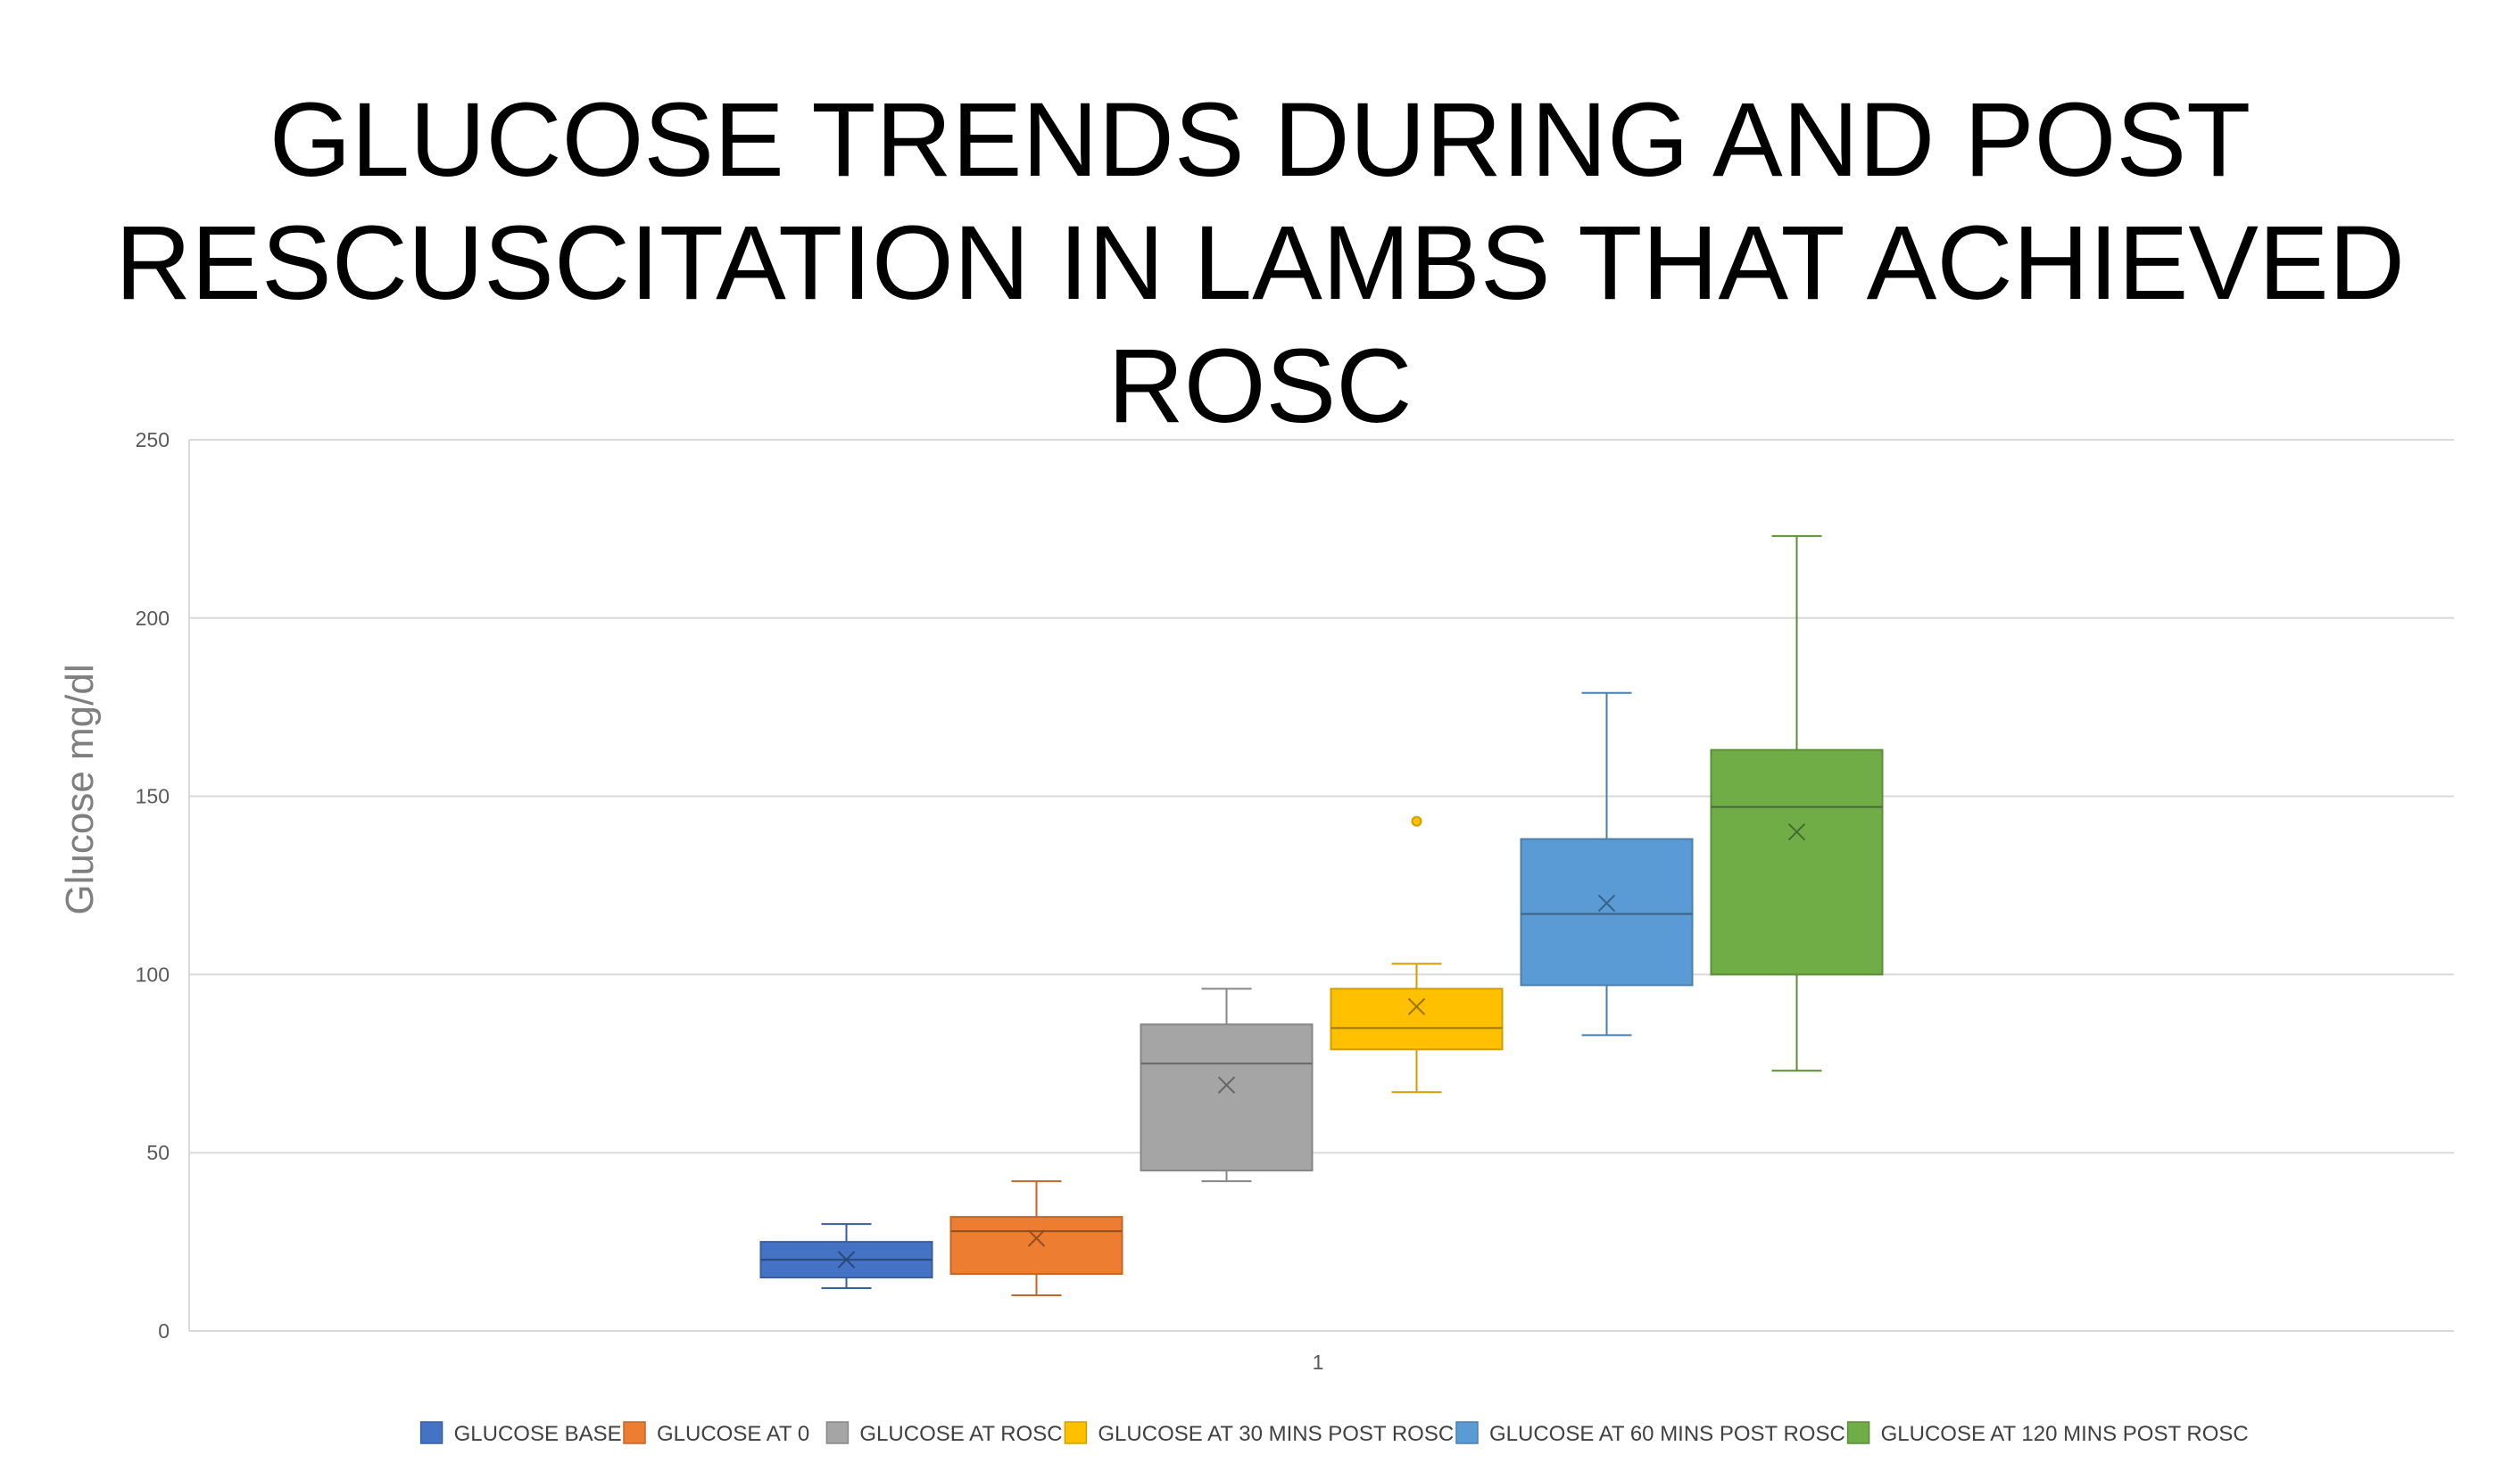 The image size is (2520, 1463). What do you see at coordinates (163, 885) in the screenshot?
I see `y-axis: 0 50 100 150 200 250` at bounding box center [163, 885].